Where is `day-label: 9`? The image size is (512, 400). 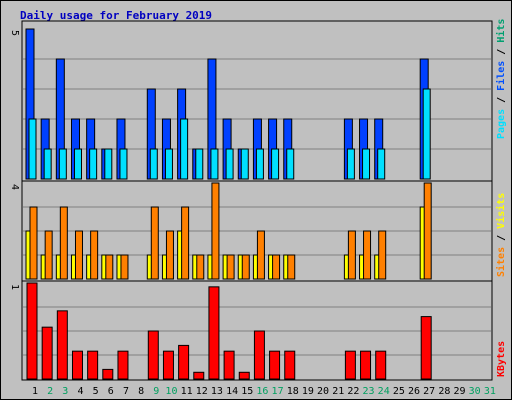
day-label: 9 is located at coordinates (156, 391).